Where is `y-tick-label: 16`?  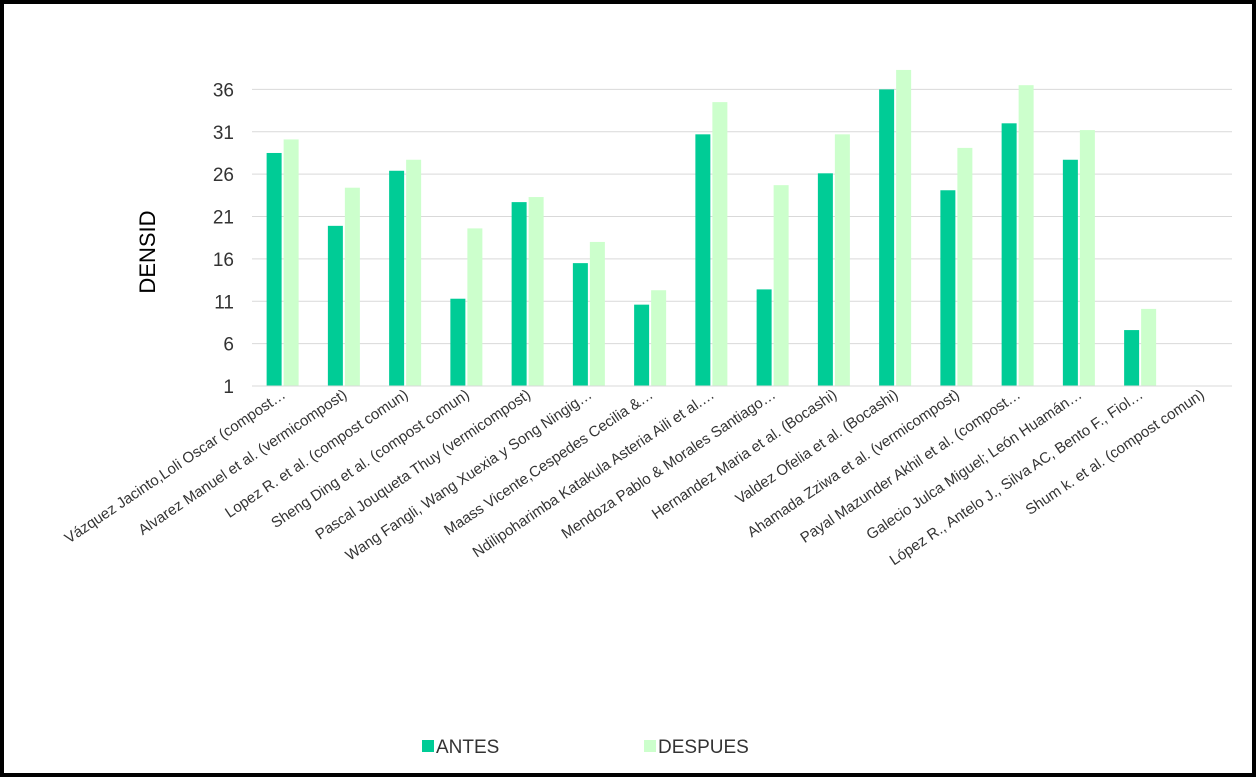 y-tick-label: 16 is located at coordinates (223, 260).